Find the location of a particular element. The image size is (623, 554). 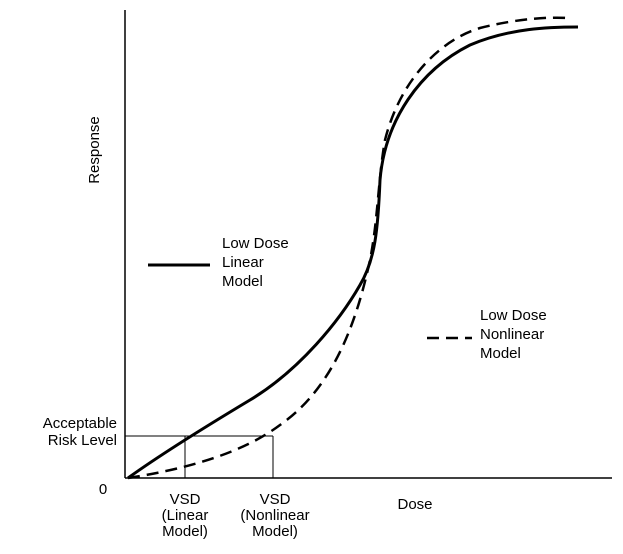

threshold-label: Acceptable is located at coordinates (80, 423).